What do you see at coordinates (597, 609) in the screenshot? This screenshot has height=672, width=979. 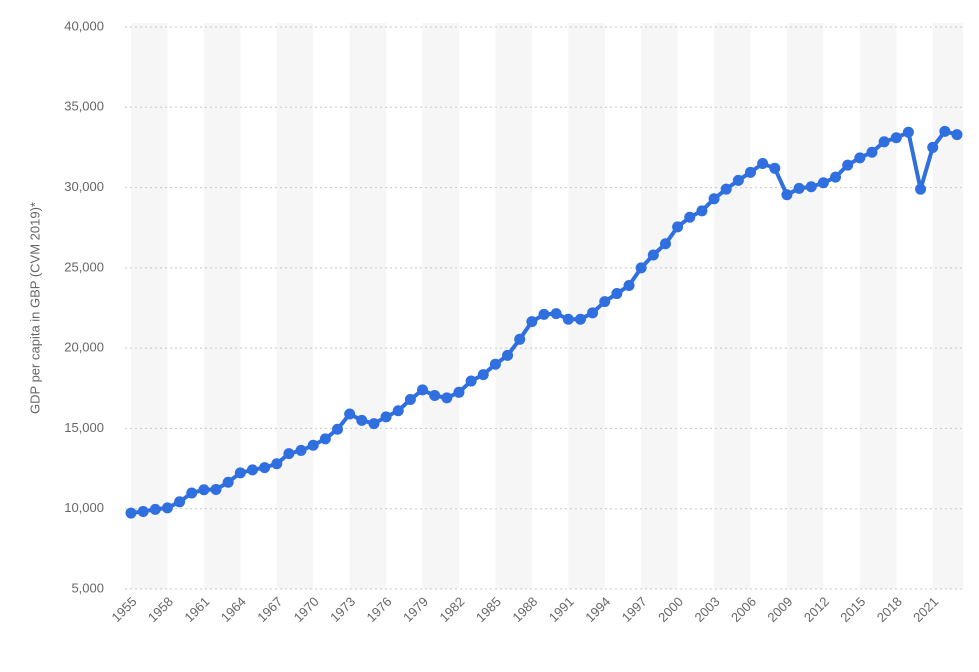 I see `x-tick-label: 1994` at bounding box center [597, 609].